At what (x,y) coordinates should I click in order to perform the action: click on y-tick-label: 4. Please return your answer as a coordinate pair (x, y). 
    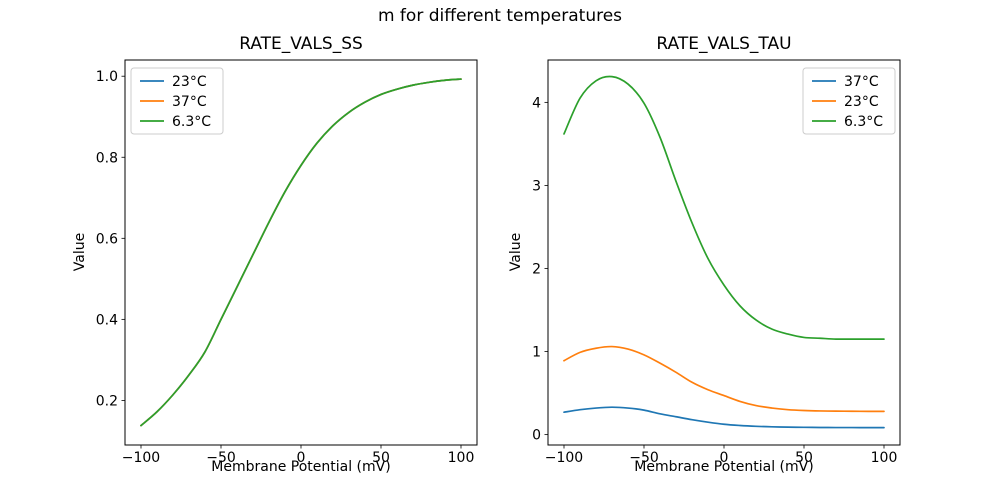
    Looking at the image, I should click on (536, 103).